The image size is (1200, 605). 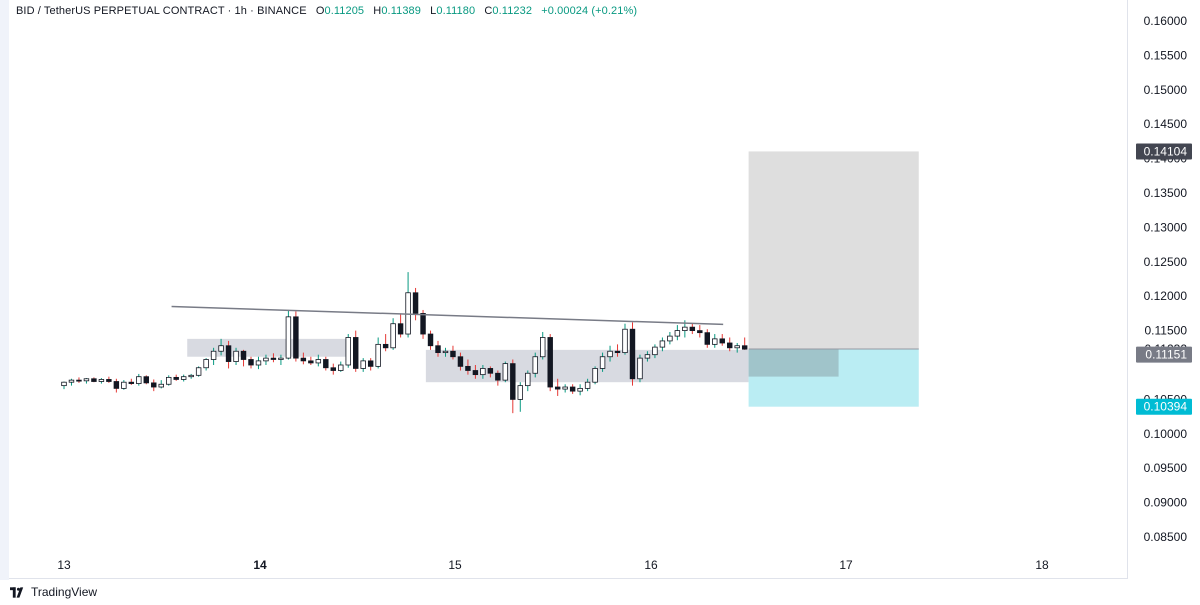 What do you see at coordinates (243, 355) in the screenshot?
I see `candle-body` at bounding box center [243, 355].